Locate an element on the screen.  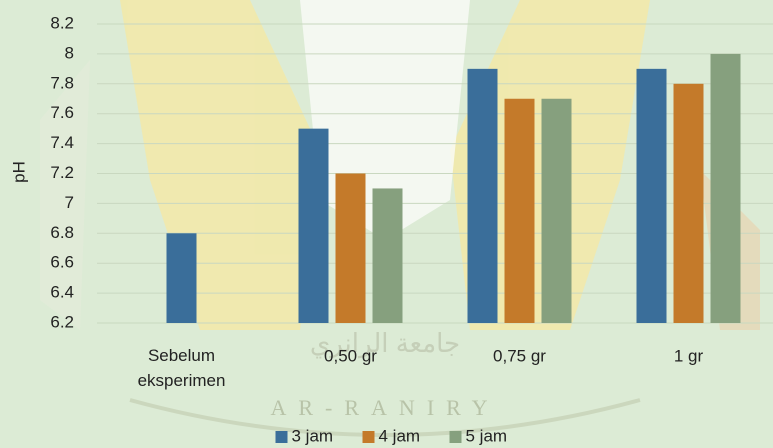
legend-label: 4 jam is located at coordinates (400, 435).